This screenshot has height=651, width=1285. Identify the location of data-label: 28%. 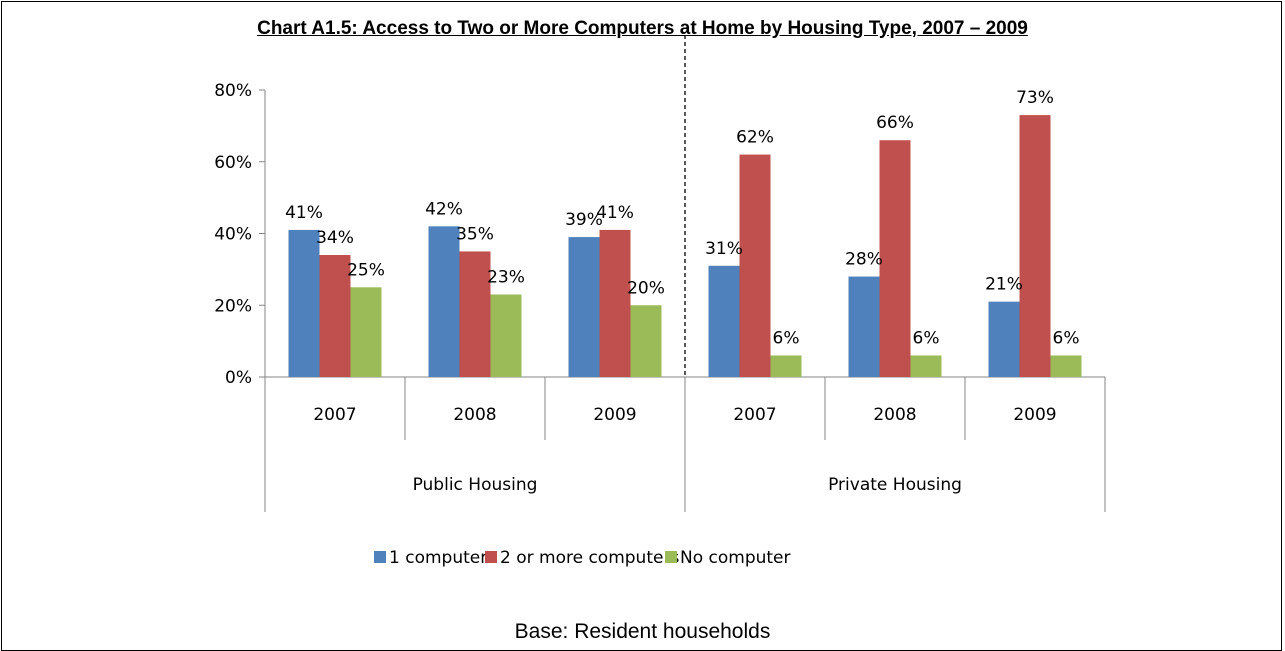
(864, 260).